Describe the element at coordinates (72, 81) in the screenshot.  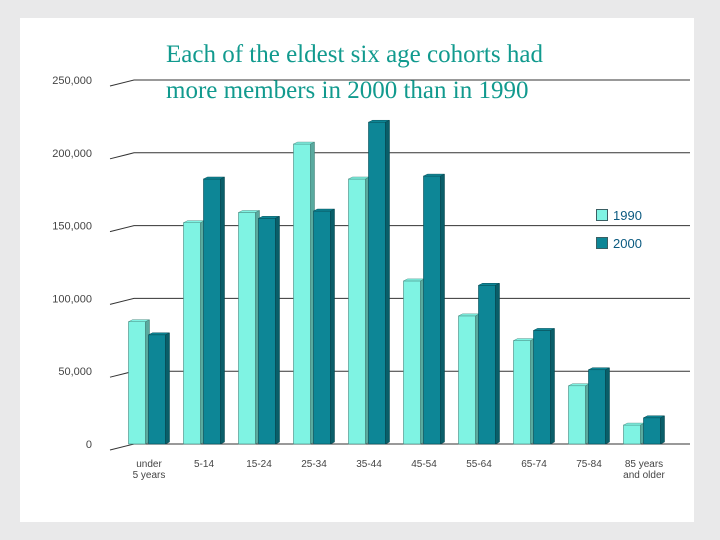
I see `y-tick-label: 250,000` at that location.